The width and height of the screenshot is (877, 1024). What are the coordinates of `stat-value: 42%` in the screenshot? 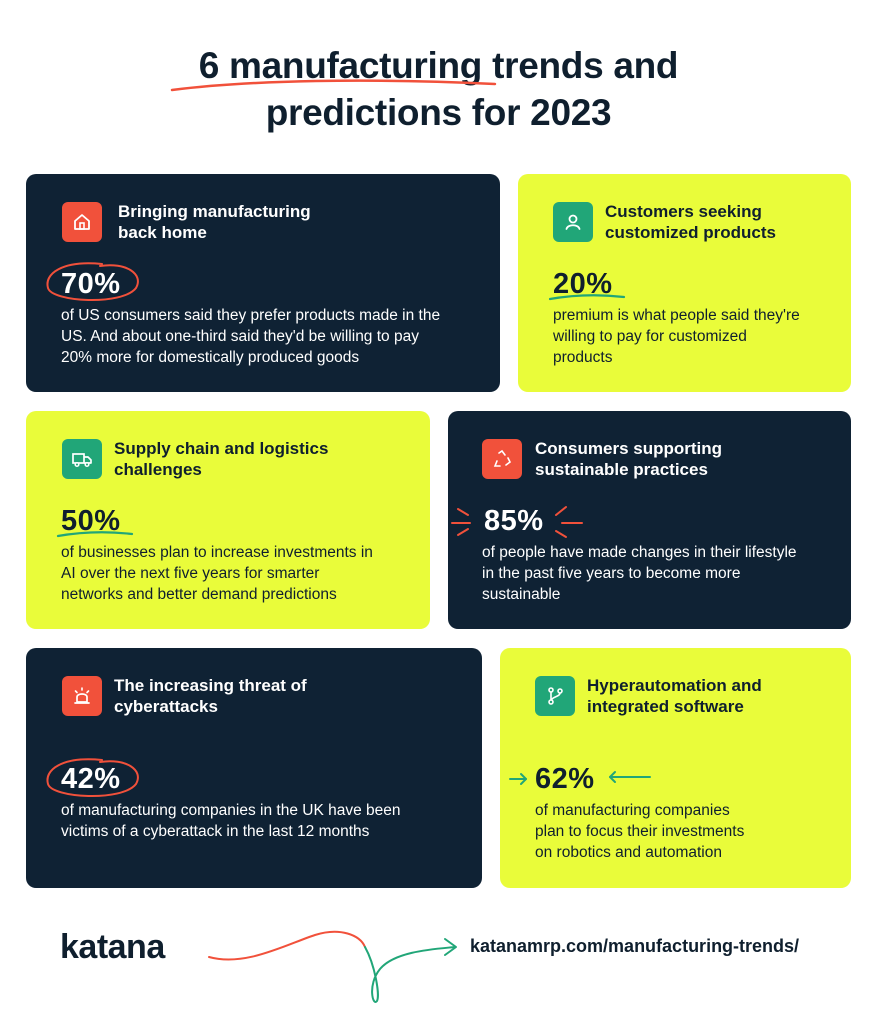 It's located at (91, 779).